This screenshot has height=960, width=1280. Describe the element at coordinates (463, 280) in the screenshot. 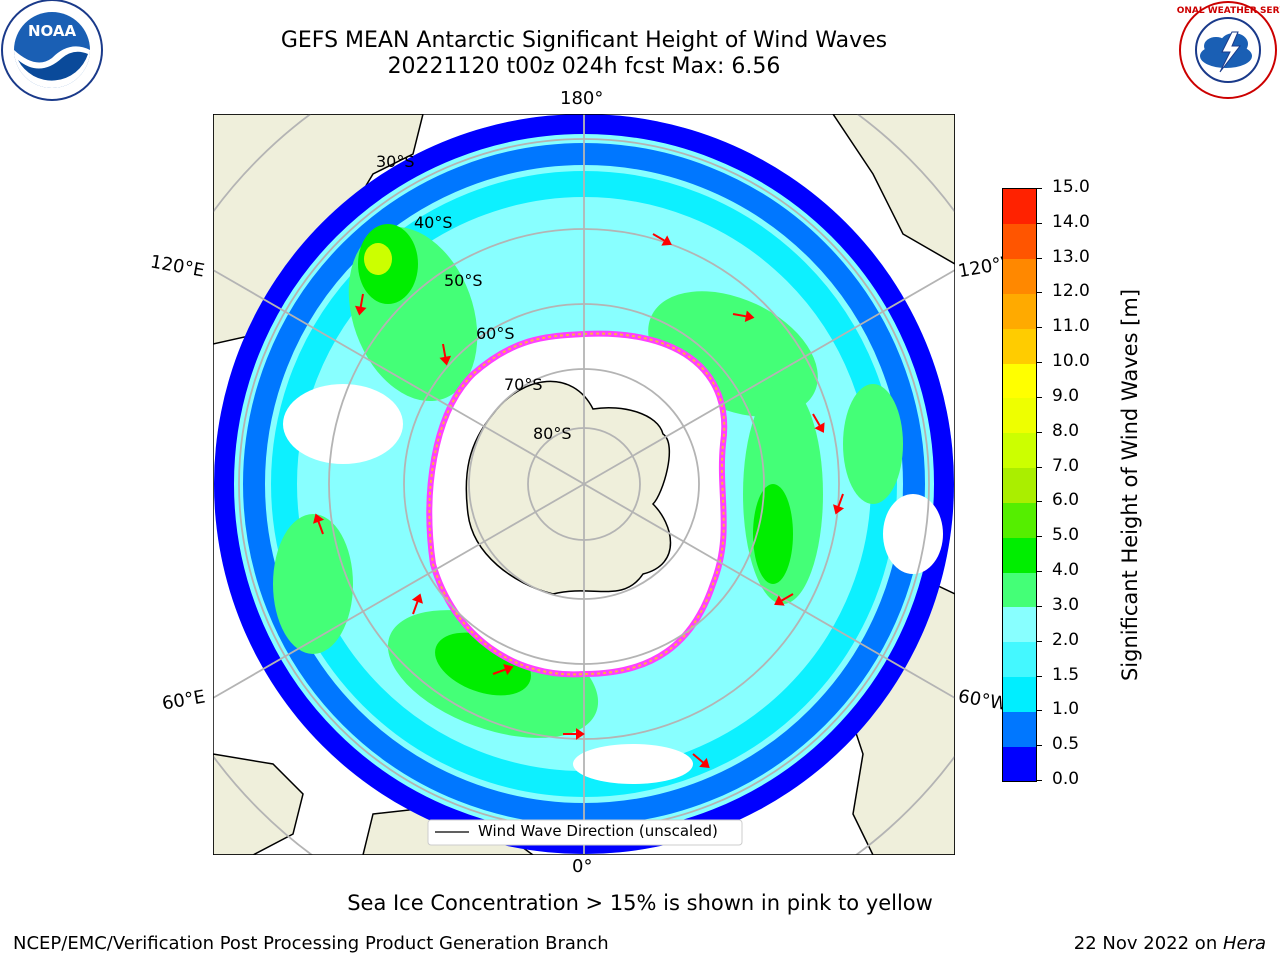

I see `lat-label-50s: 50°S` at that location.